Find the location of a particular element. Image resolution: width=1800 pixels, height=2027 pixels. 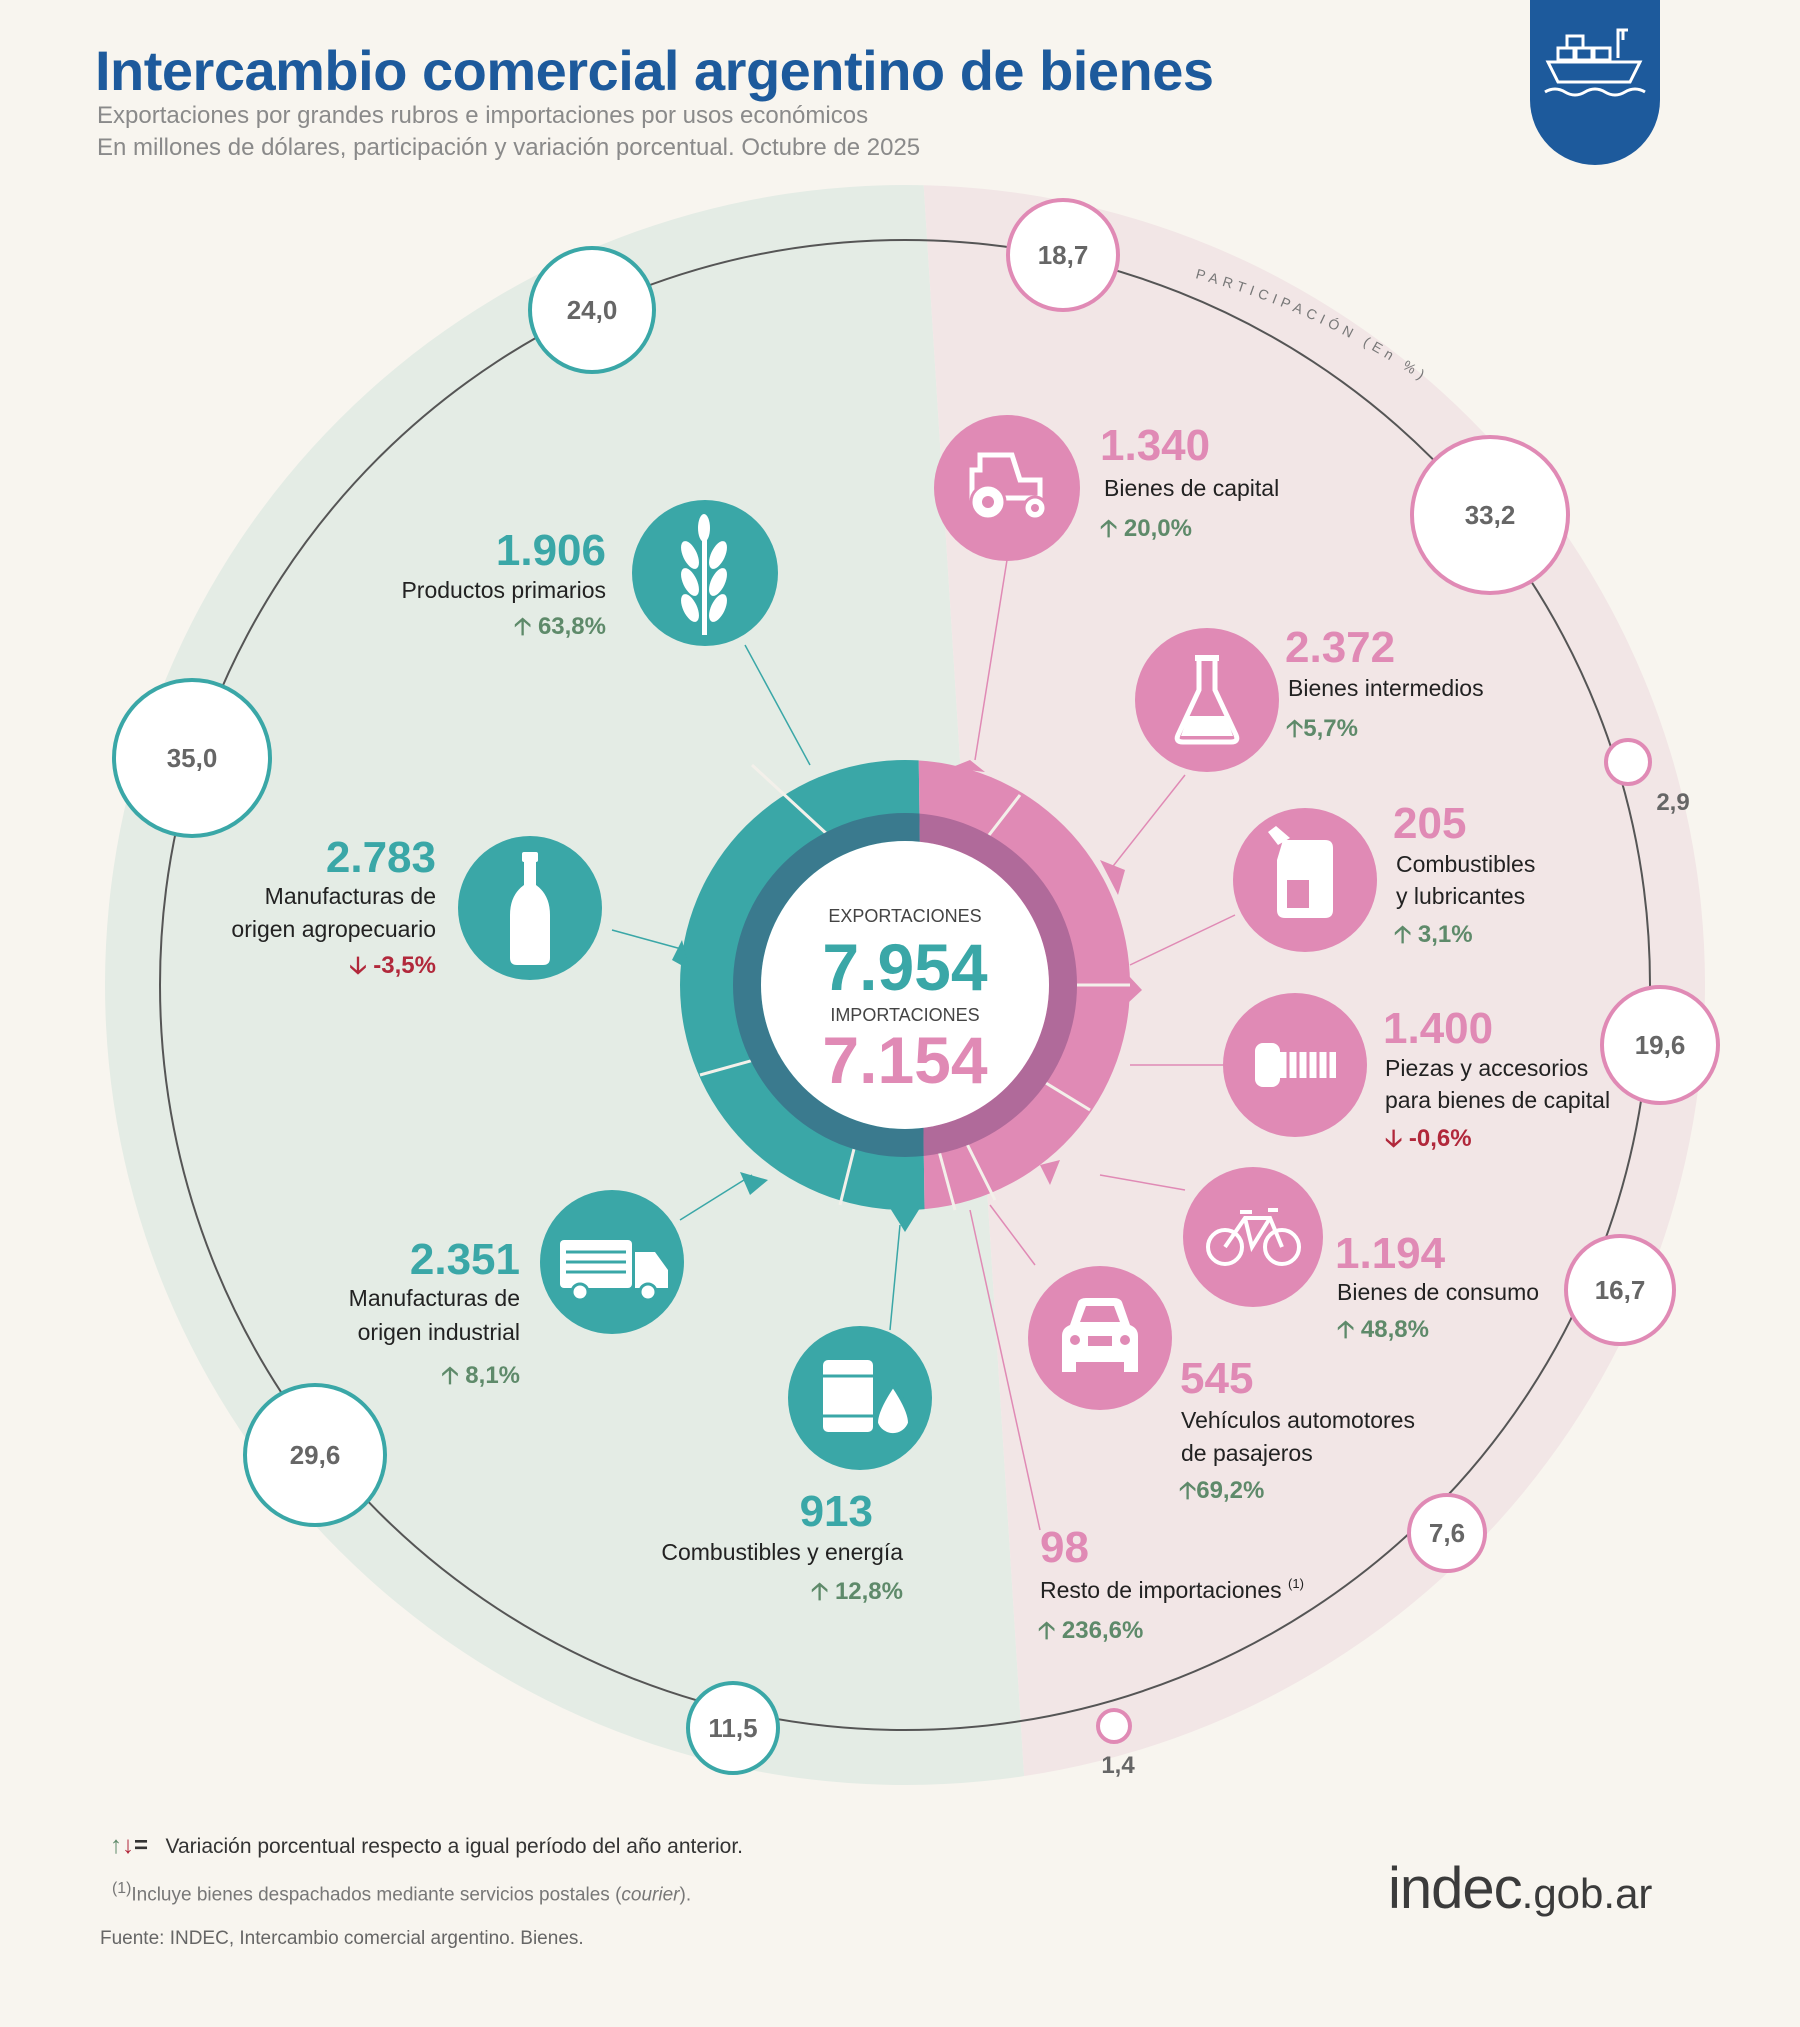

share-bienes-consumo: 16,7 is located at coordinates (1620, 1290).